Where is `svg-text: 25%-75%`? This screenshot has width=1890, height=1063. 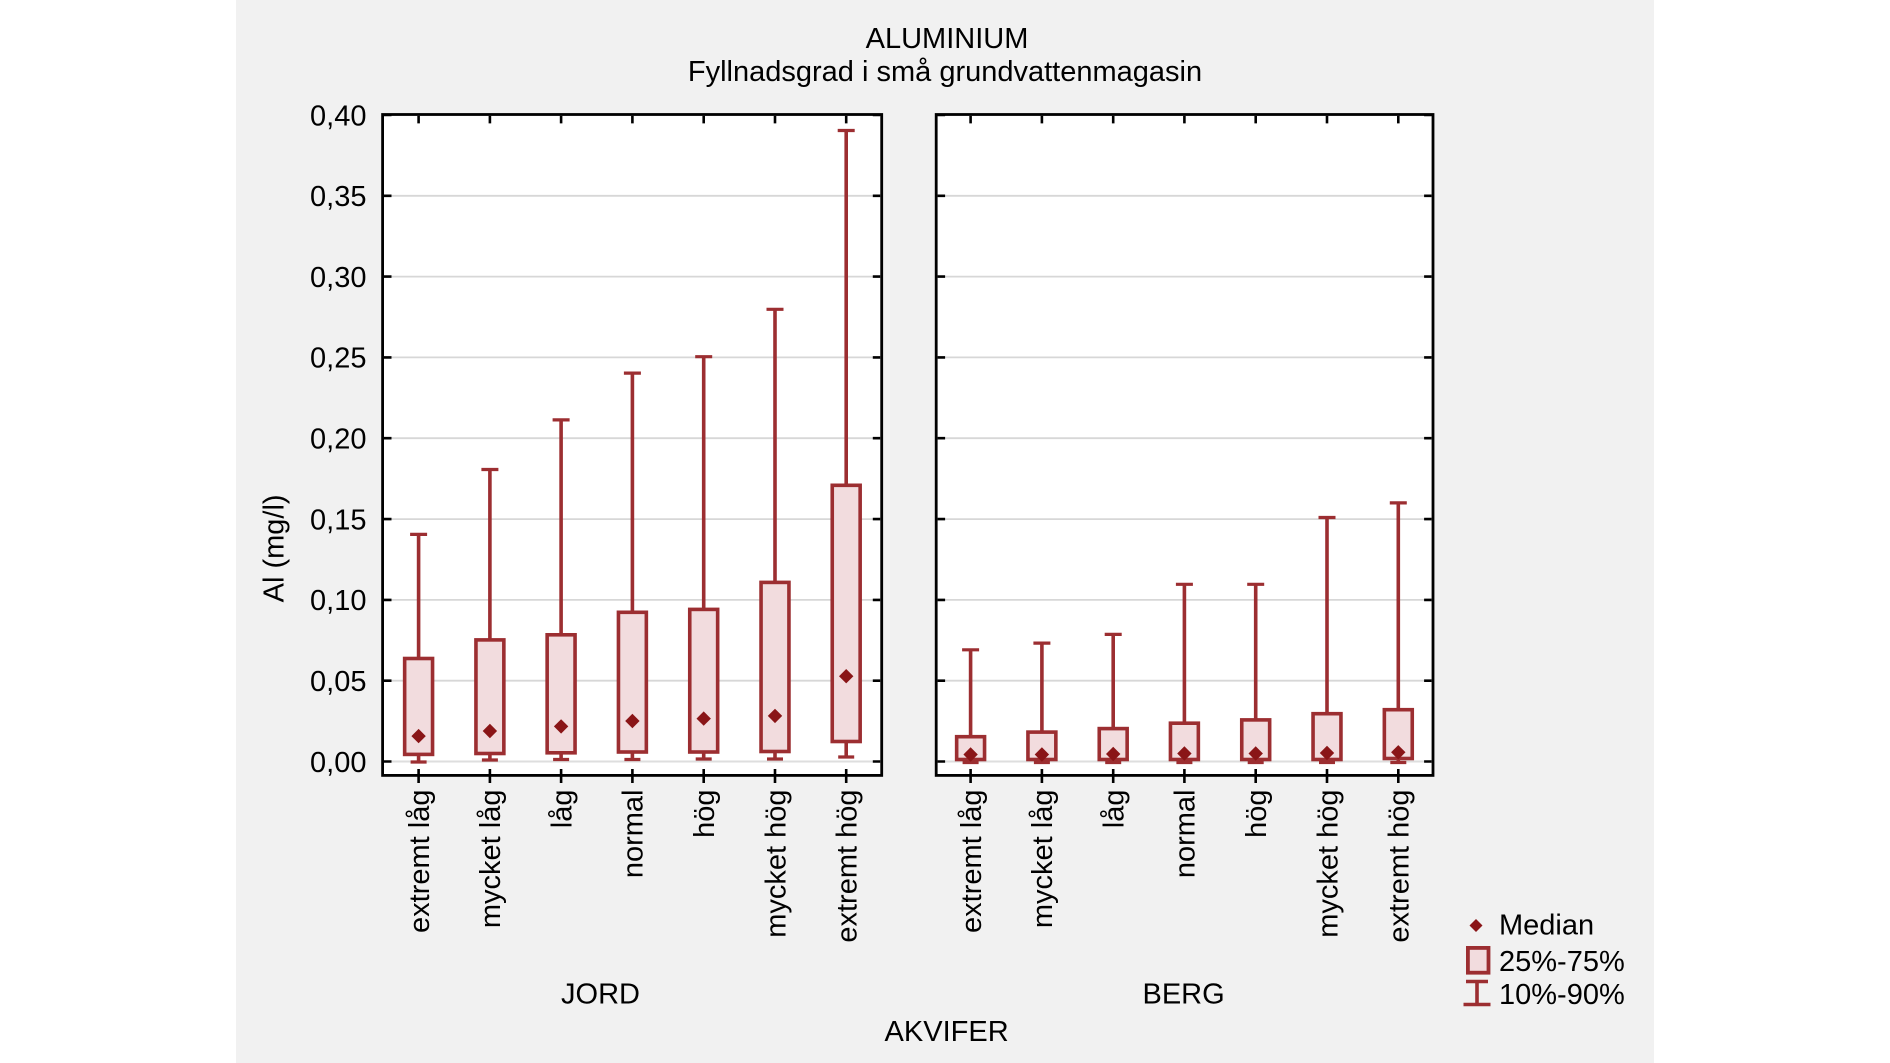
svg-text: 25%-75% is located at coordinates (1562, 962).